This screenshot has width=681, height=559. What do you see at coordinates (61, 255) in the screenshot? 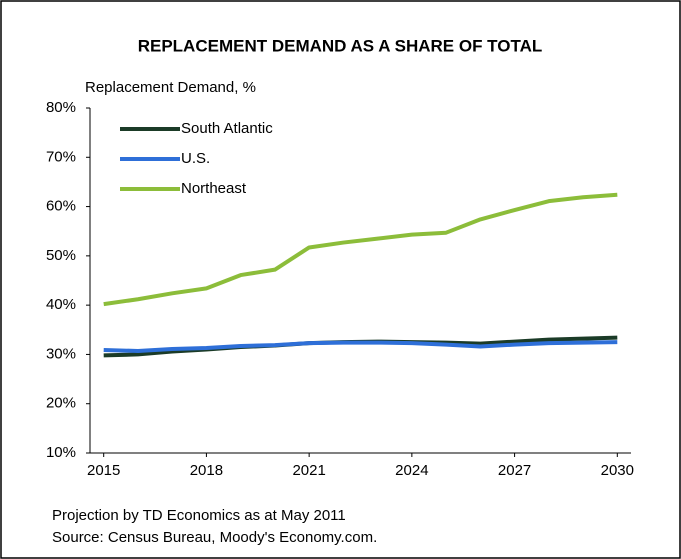
I see `y-tick-label: 50%` at bounding box center [61, 255].